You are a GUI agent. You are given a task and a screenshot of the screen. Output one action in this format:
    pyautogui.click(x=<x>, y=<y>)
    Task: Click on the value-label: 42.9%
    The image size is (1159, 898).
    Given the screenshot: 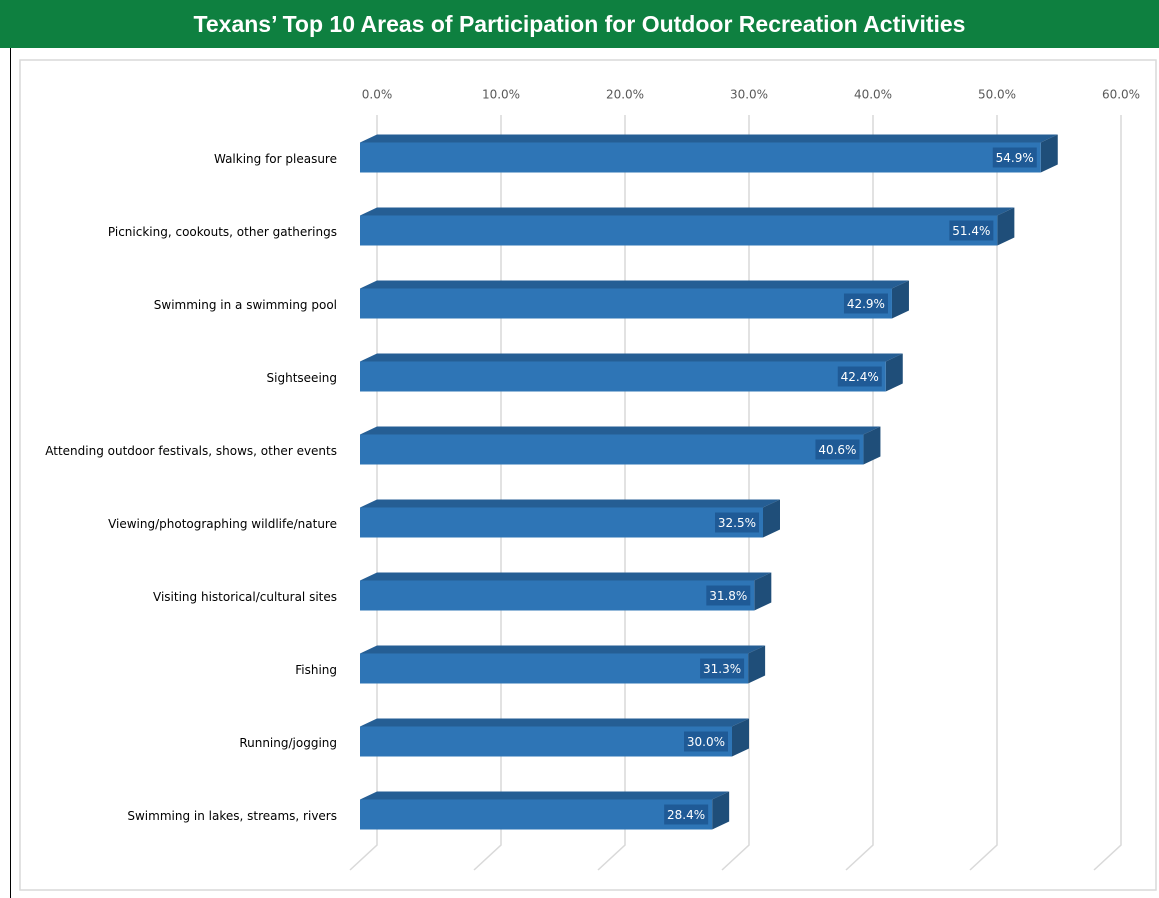 What is the action you would take?
    pyautogui.click(x=866, y=304)
    